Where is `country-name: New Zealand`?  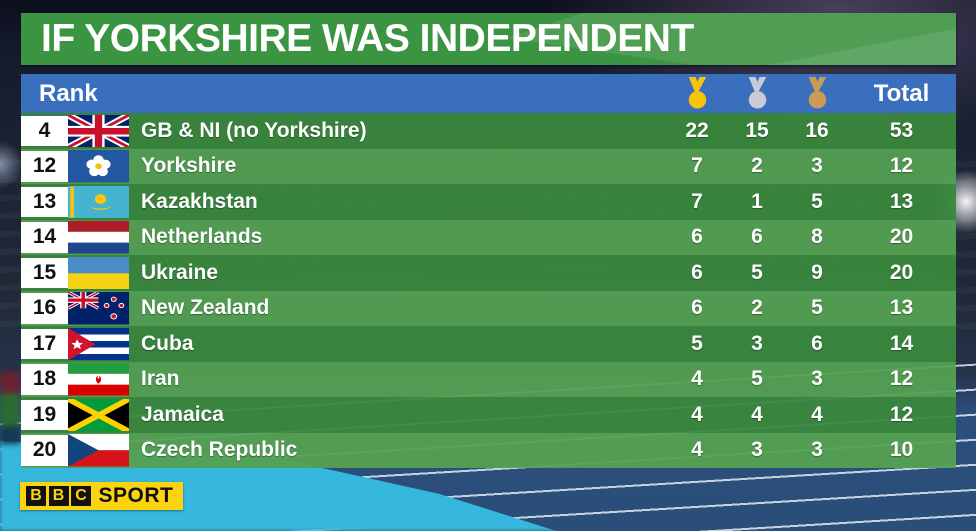
country-name: New Zealand is located at coordinates (205, 308).